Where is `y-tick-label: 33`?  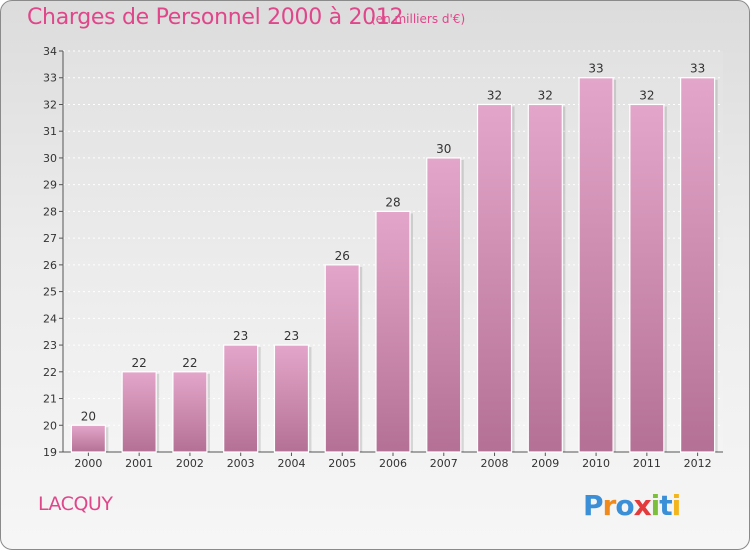
y-tick-label: 33 is located at coordinates (50, 78).